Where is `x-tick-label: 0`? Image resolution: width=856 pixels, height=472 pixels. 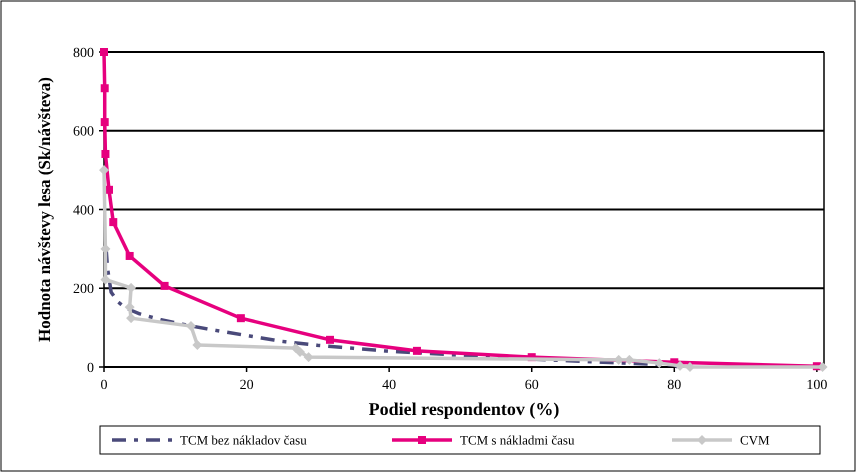 x-tick-label: 0 is located at coordinates (104, 385).